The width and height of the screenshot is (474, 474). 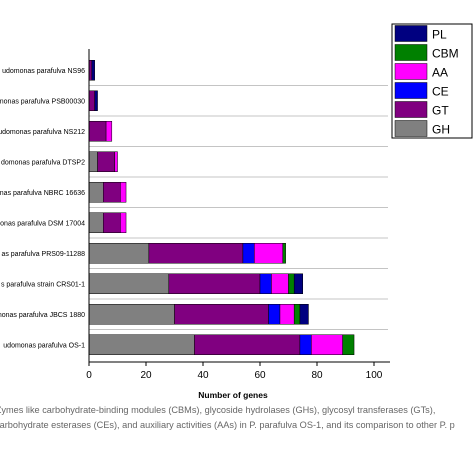 I want to click on y-tick-label: s parafulva strain CRS01-1, so click(x=43, y=284).